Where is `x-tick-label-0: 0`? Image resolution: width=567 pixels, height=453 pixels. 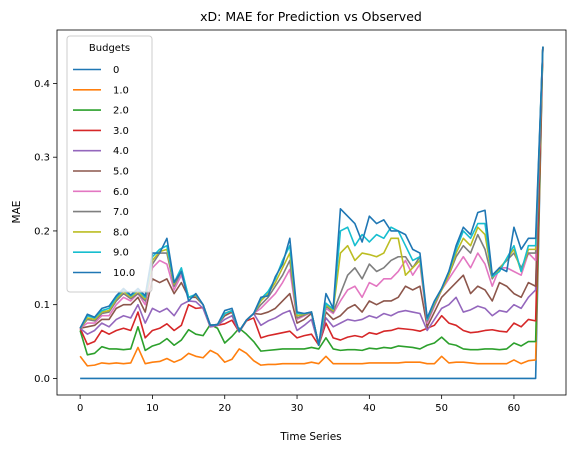 x-tick-label-0: 0 is located at coordinates (80, 408).